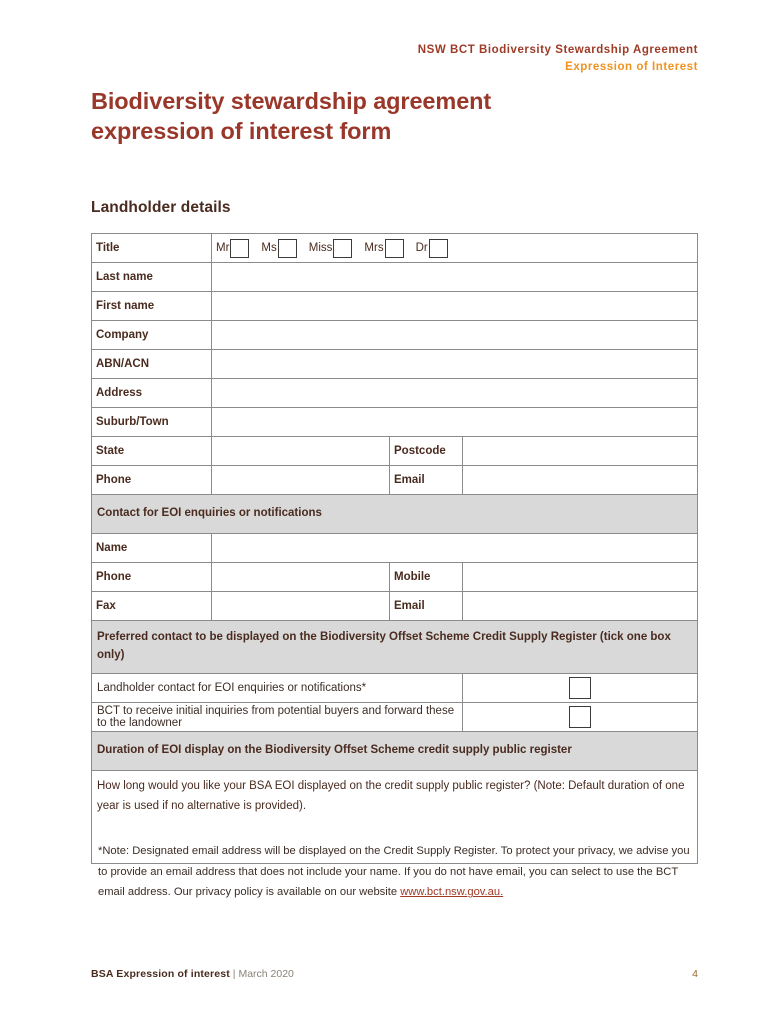  What do you see at coordinates (320, 248) in the screenshot?
I see `salutation-label-miss: Miss` at bounding box center [320, 248].